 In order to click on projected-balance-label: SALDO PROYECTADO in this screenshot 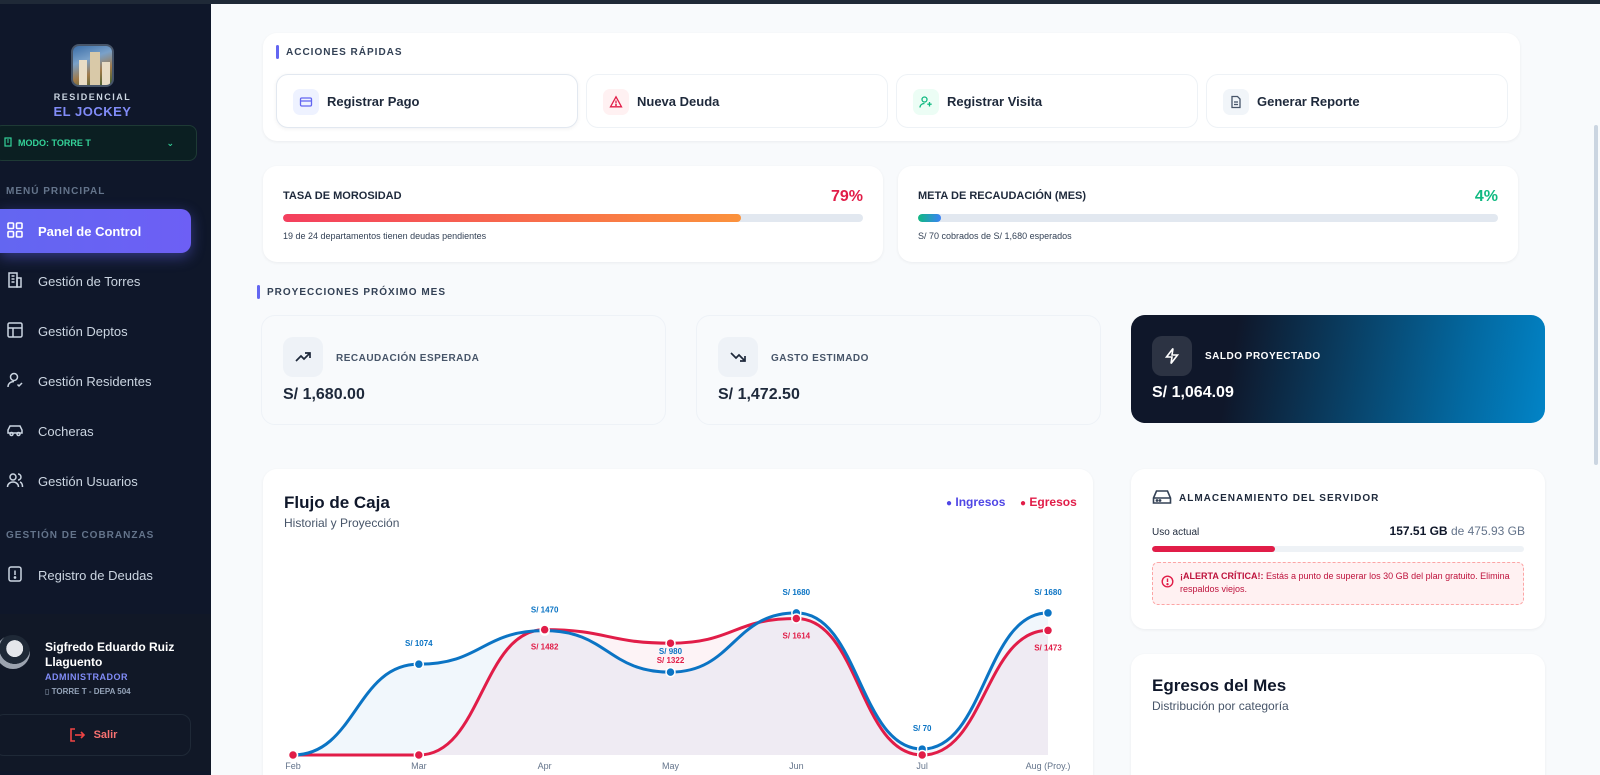, I will do `click(1263, 356)`.